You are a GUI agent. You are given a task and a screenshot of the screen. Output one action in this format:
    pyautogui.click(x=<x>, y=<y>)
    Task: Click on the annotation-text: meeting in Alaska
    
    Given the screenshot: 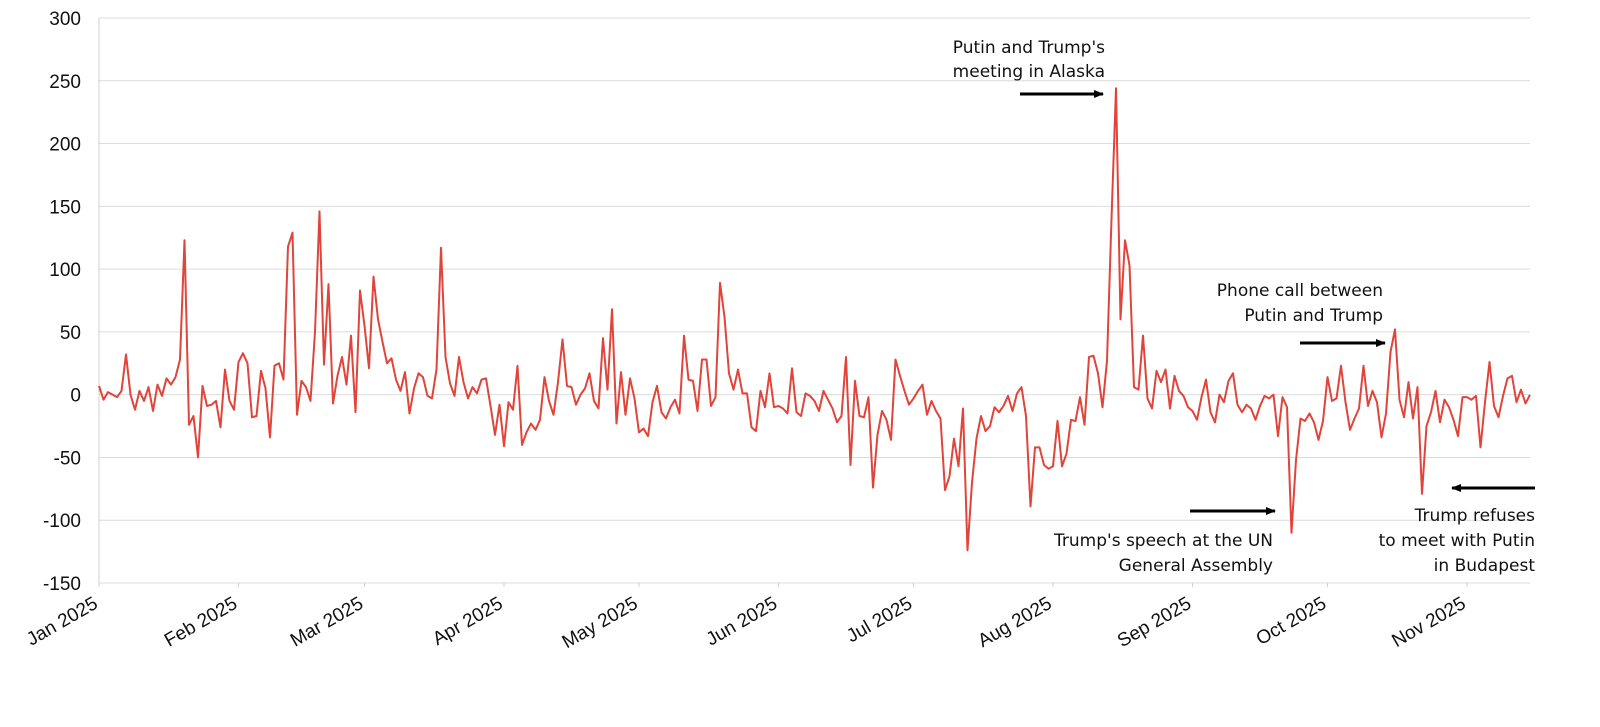 What is the action you would take?
    pyautogui.click(x=1029, y=72)
    